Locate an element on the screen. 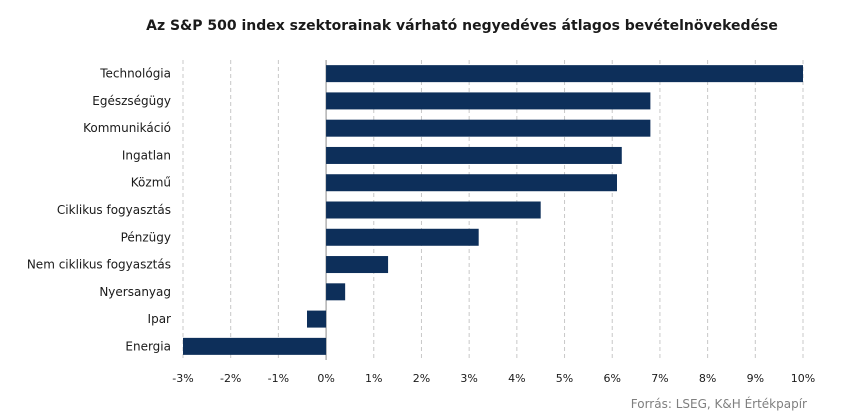  x-tick-label: 5% is located at coordinates (564, 378).